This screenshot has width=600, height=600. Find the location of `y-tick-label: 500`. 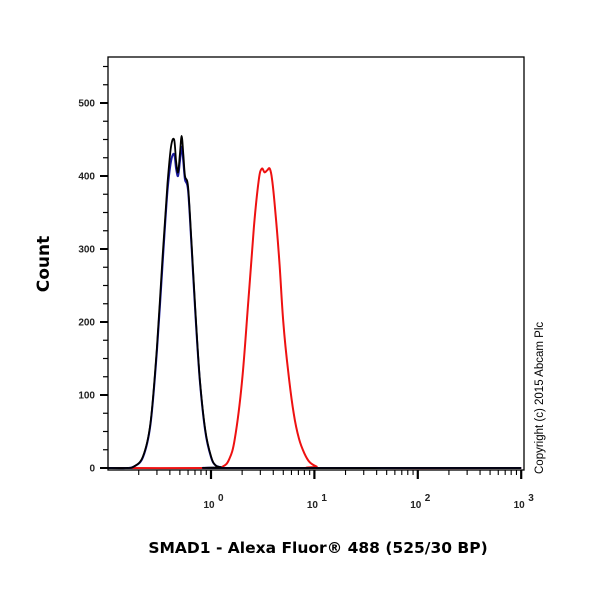

y-tick-label: 500 is located at coordinates (86, 104).